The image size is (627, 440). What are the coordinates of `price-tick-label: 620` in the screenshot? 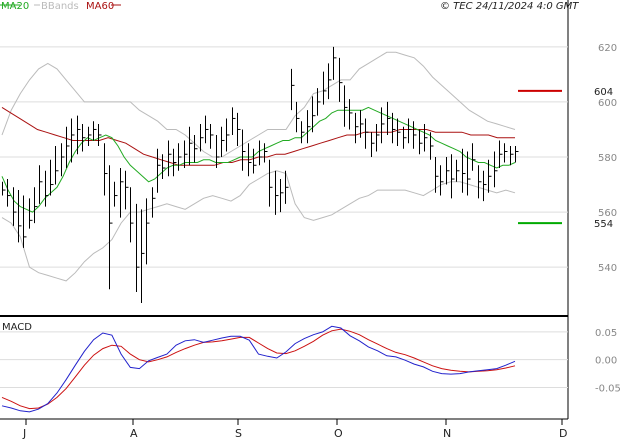 It's located at (607, 48).